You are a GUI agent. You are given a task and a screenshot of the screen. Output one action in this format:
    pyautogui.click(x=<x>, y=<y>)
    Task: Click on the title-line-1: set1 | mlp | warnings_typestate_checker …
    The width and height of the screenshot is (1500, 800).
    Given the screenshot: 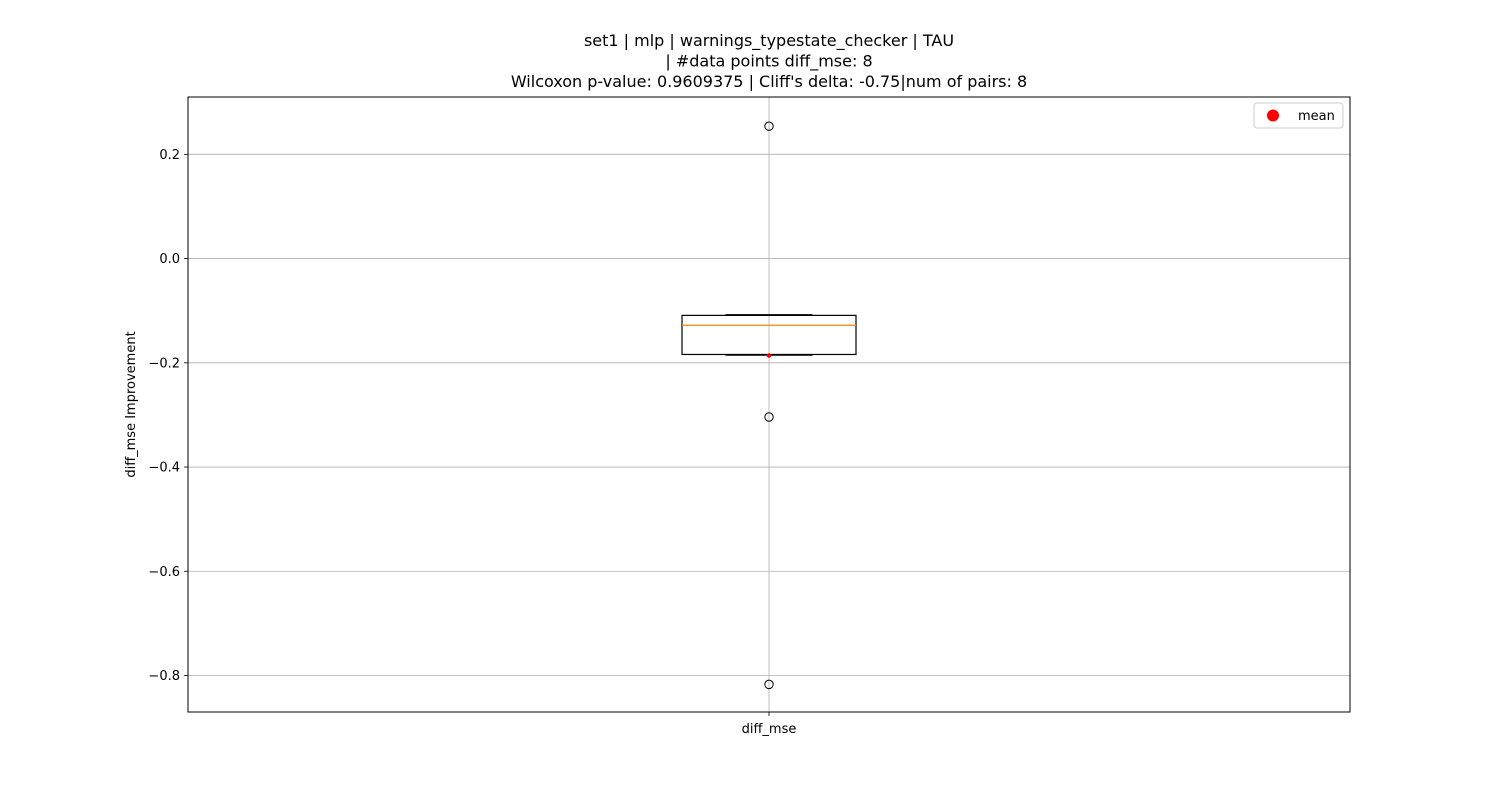 What is the action you would take?
    pyautogui.click(x=769, y=41)
    